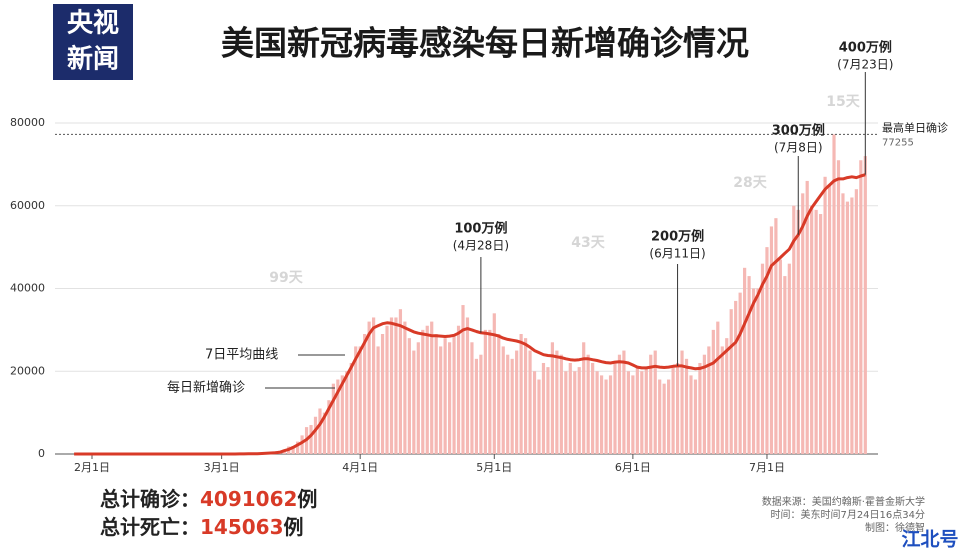  Describe the element at coordinates (915, 127) in the screenshot. I see `reference-label: 最高单日确诊` at that location.